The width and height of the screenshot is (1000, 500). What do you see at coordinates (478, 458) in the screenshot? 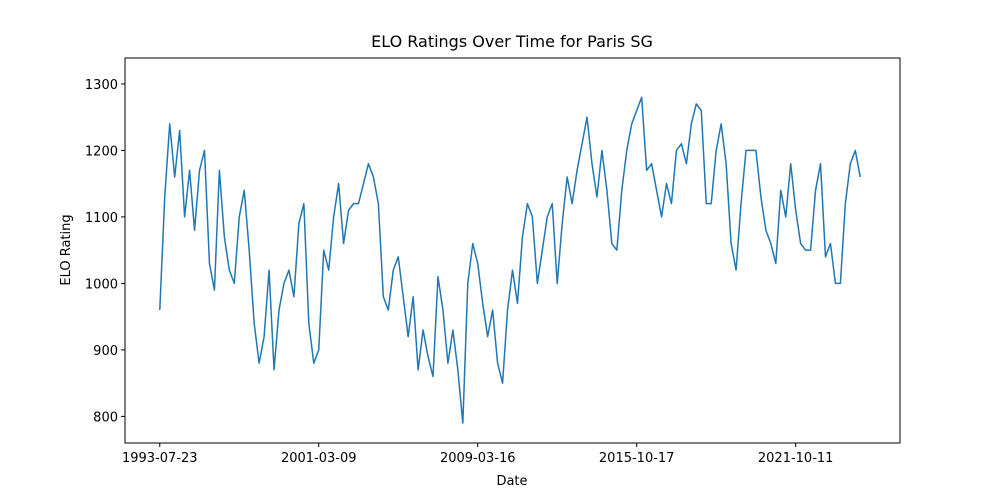
I see `x-tick-label: 2009-03-16` at bounding box center [478, 458].